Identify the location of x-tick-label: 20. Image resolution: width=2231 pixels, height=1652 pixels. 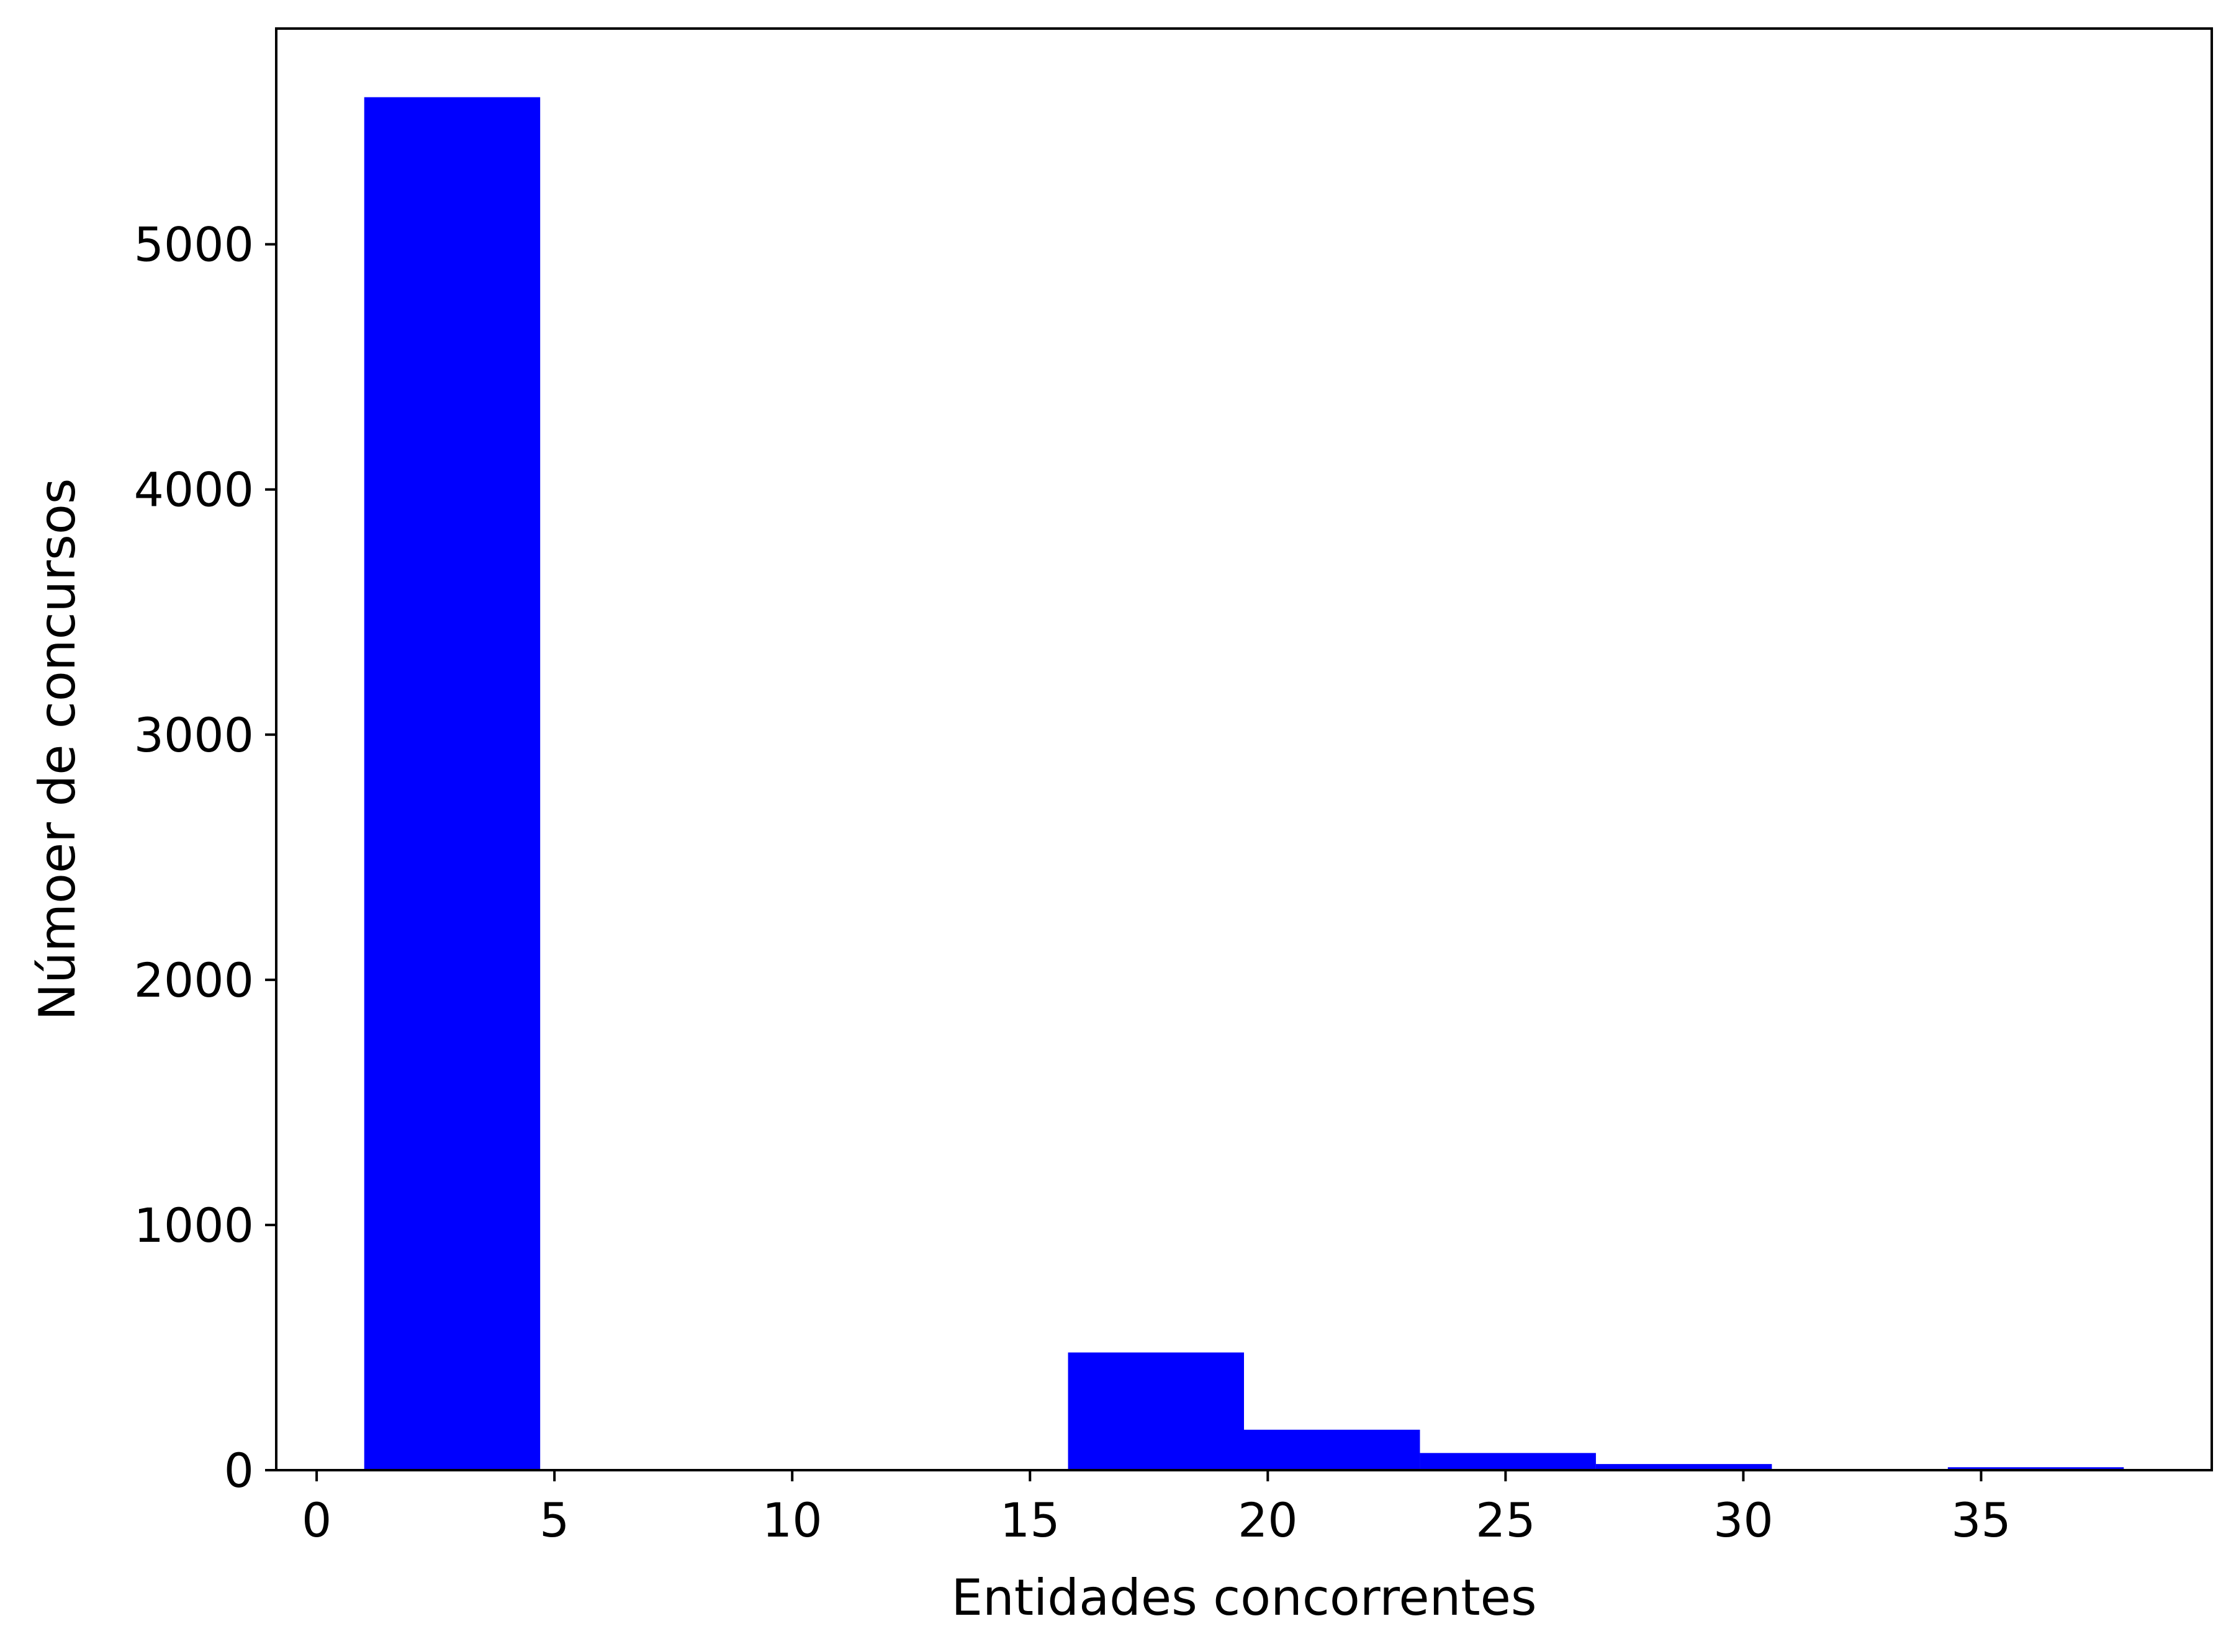
(1268, 1520).